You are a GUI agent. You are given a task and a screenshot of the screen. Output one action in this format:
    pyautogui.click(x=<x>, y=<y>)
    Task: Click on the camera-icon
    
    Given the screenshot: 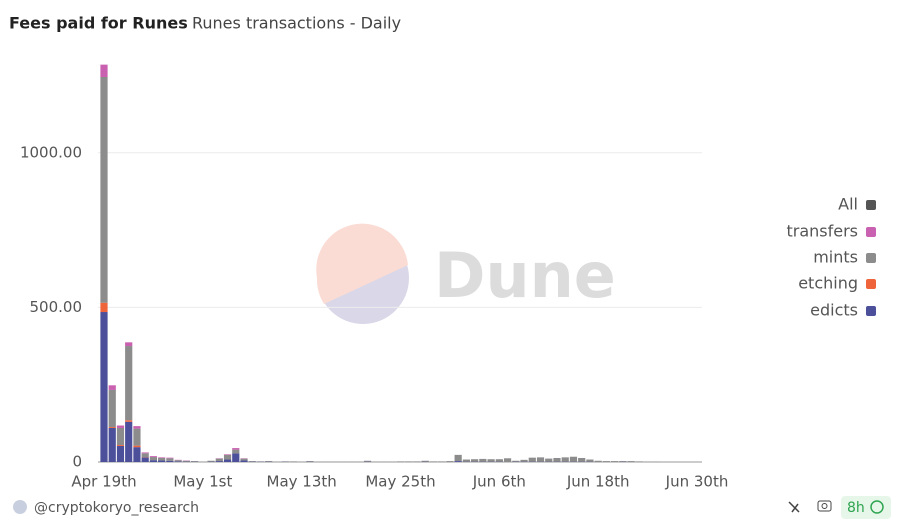 What is the action you would take?
    pyautogui.click(x=824, y=506)
    